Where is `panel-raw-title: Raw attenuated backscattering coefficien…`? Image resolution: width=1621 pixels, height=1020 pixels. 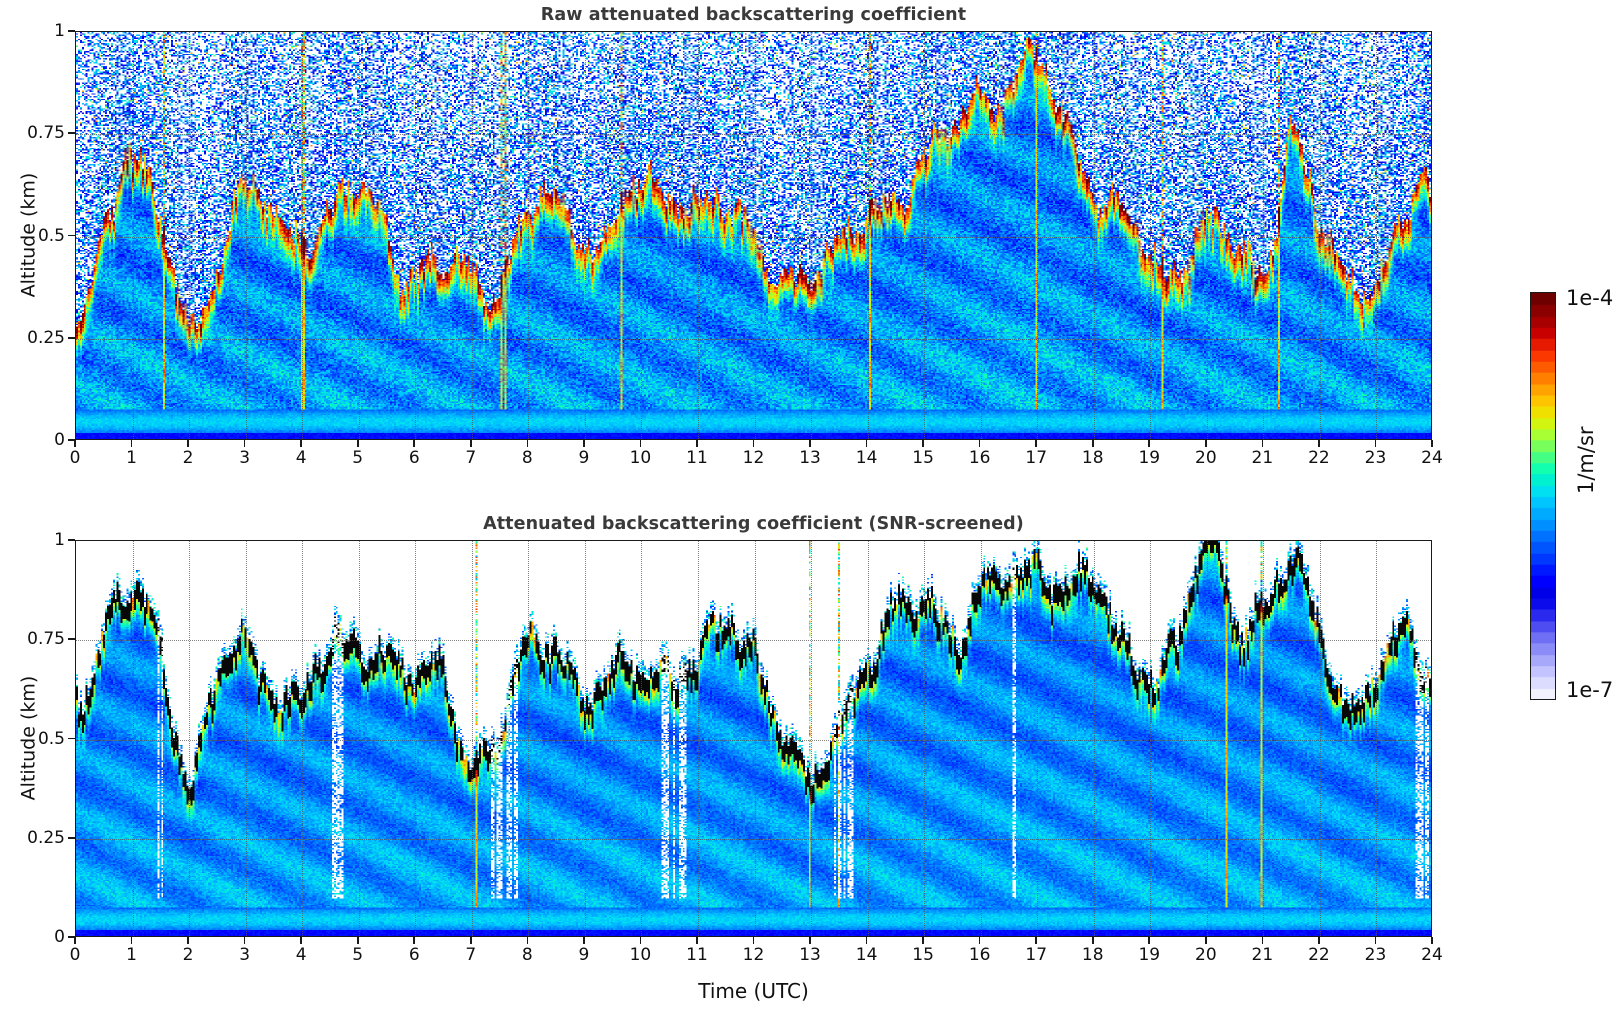
panel-raw-title: Raw attenuated backscattering coefficien… is located at coordinates (753, 15).